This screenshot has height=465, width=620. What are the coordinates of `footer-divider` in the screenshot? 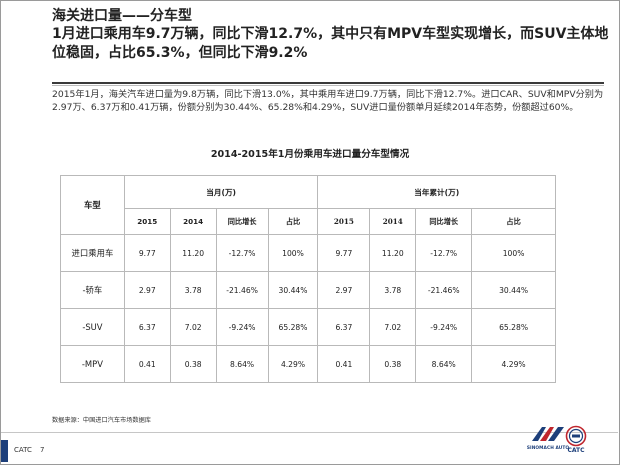 It's located at (309, 432).